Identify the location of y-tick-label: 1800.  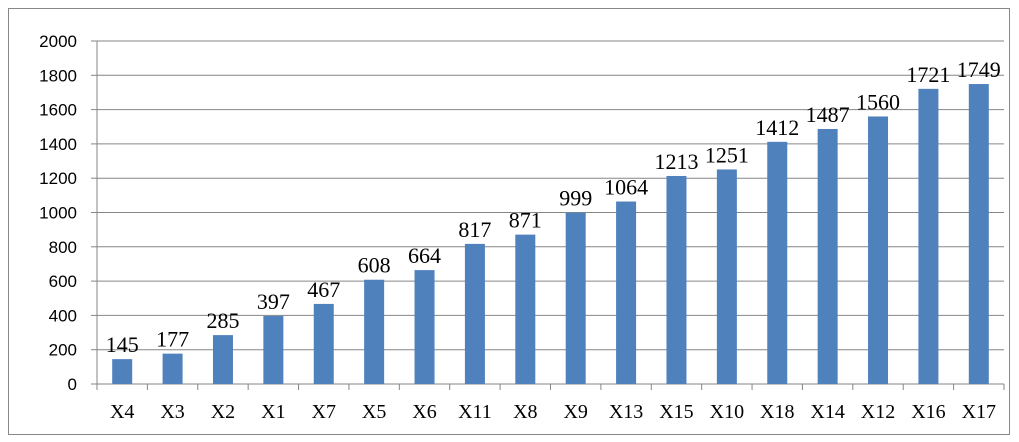
(58, 75).